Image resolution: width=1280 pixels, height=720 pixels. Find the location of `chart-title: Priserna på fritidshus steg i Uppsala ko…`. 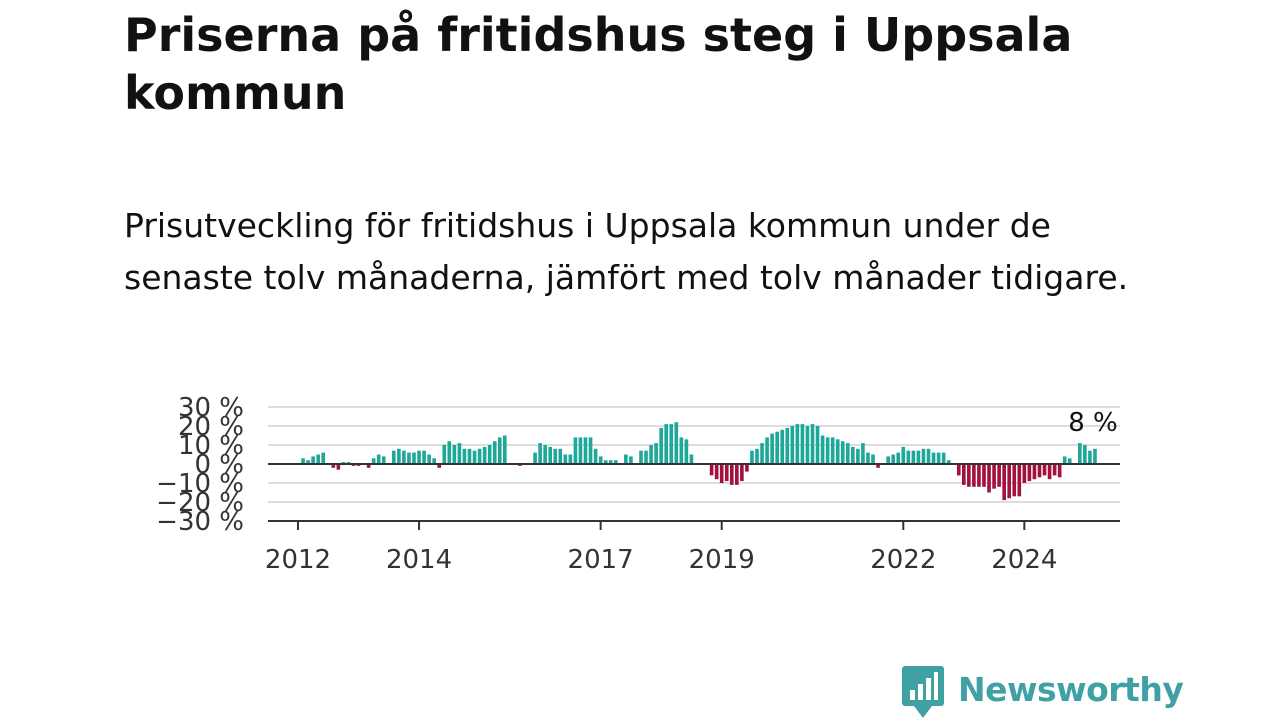

chart-title: Priserna på fritidshus steg i Uppsala ko… is located at coordinates (598, 64).